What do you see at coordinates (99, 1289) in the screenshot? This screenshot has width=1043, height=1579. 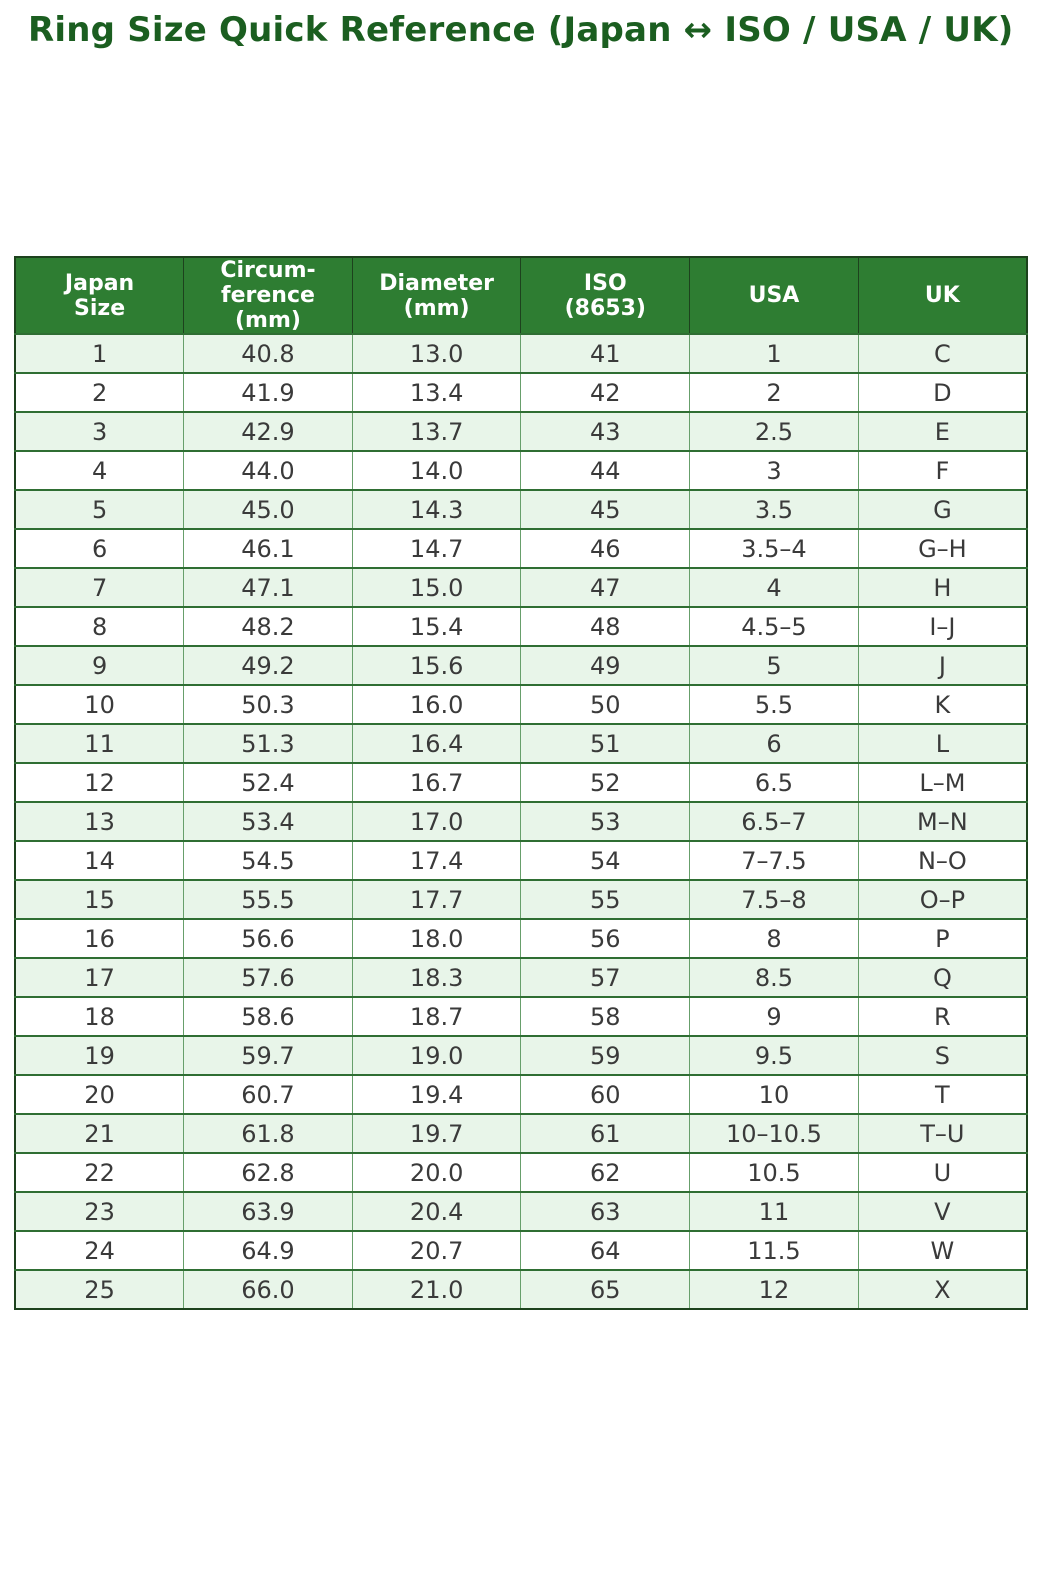 I see `table-cell: 25` at bounding box center [99, 1289].